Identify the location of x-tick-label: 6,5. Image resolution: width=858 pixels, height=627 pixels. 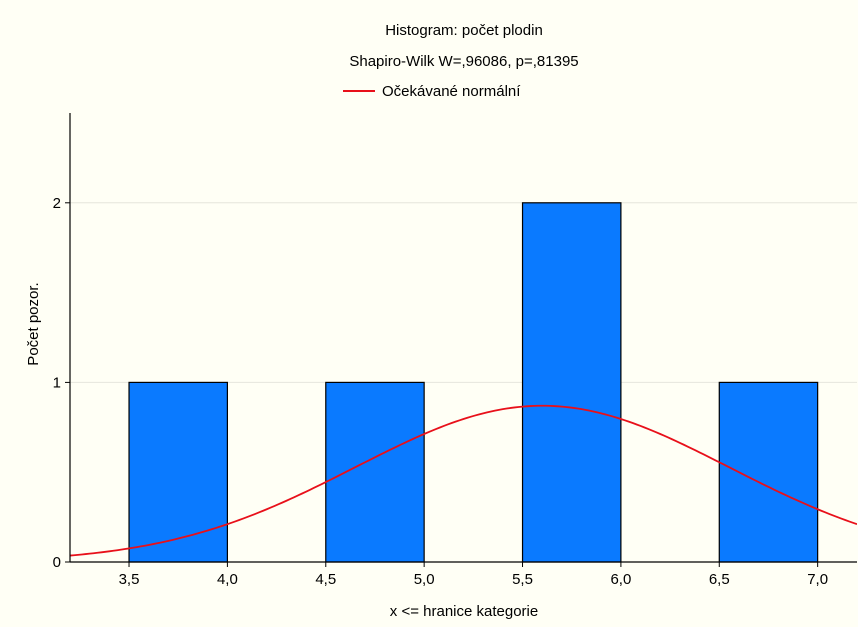
(719, 579).